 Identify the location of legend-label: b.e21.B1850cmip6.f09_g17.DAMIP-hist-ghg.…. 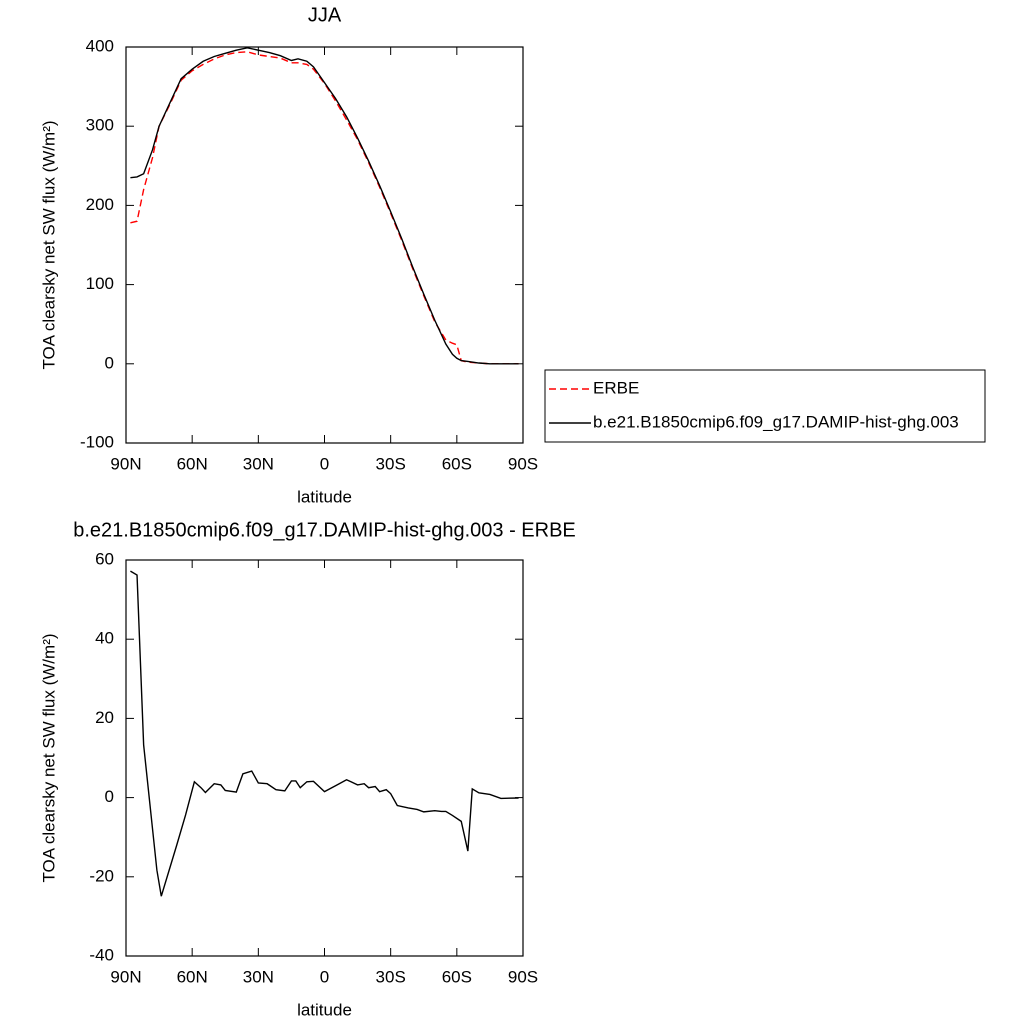
(776, 421).